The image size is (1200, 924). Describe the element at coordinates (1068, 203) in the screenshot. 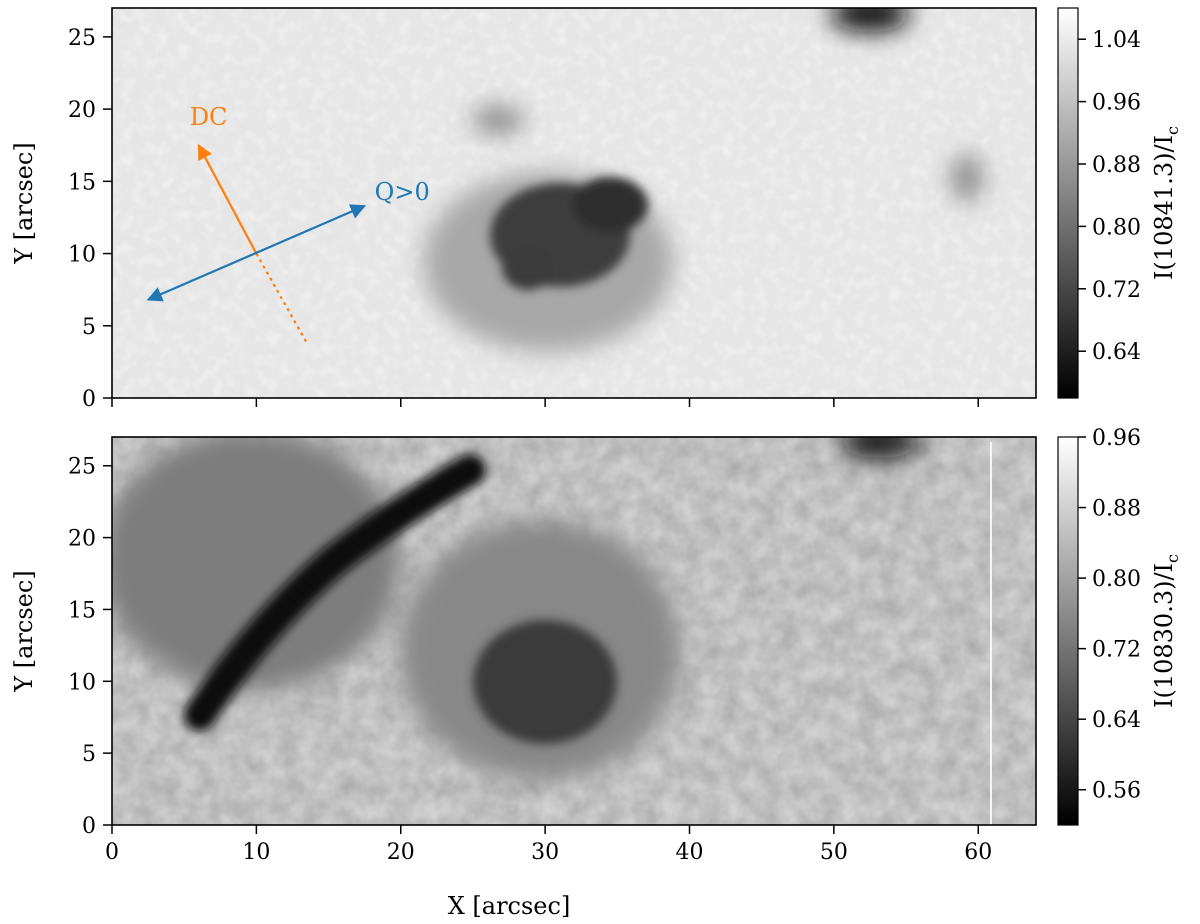

I see `colorbar-top-gradient` at that location.